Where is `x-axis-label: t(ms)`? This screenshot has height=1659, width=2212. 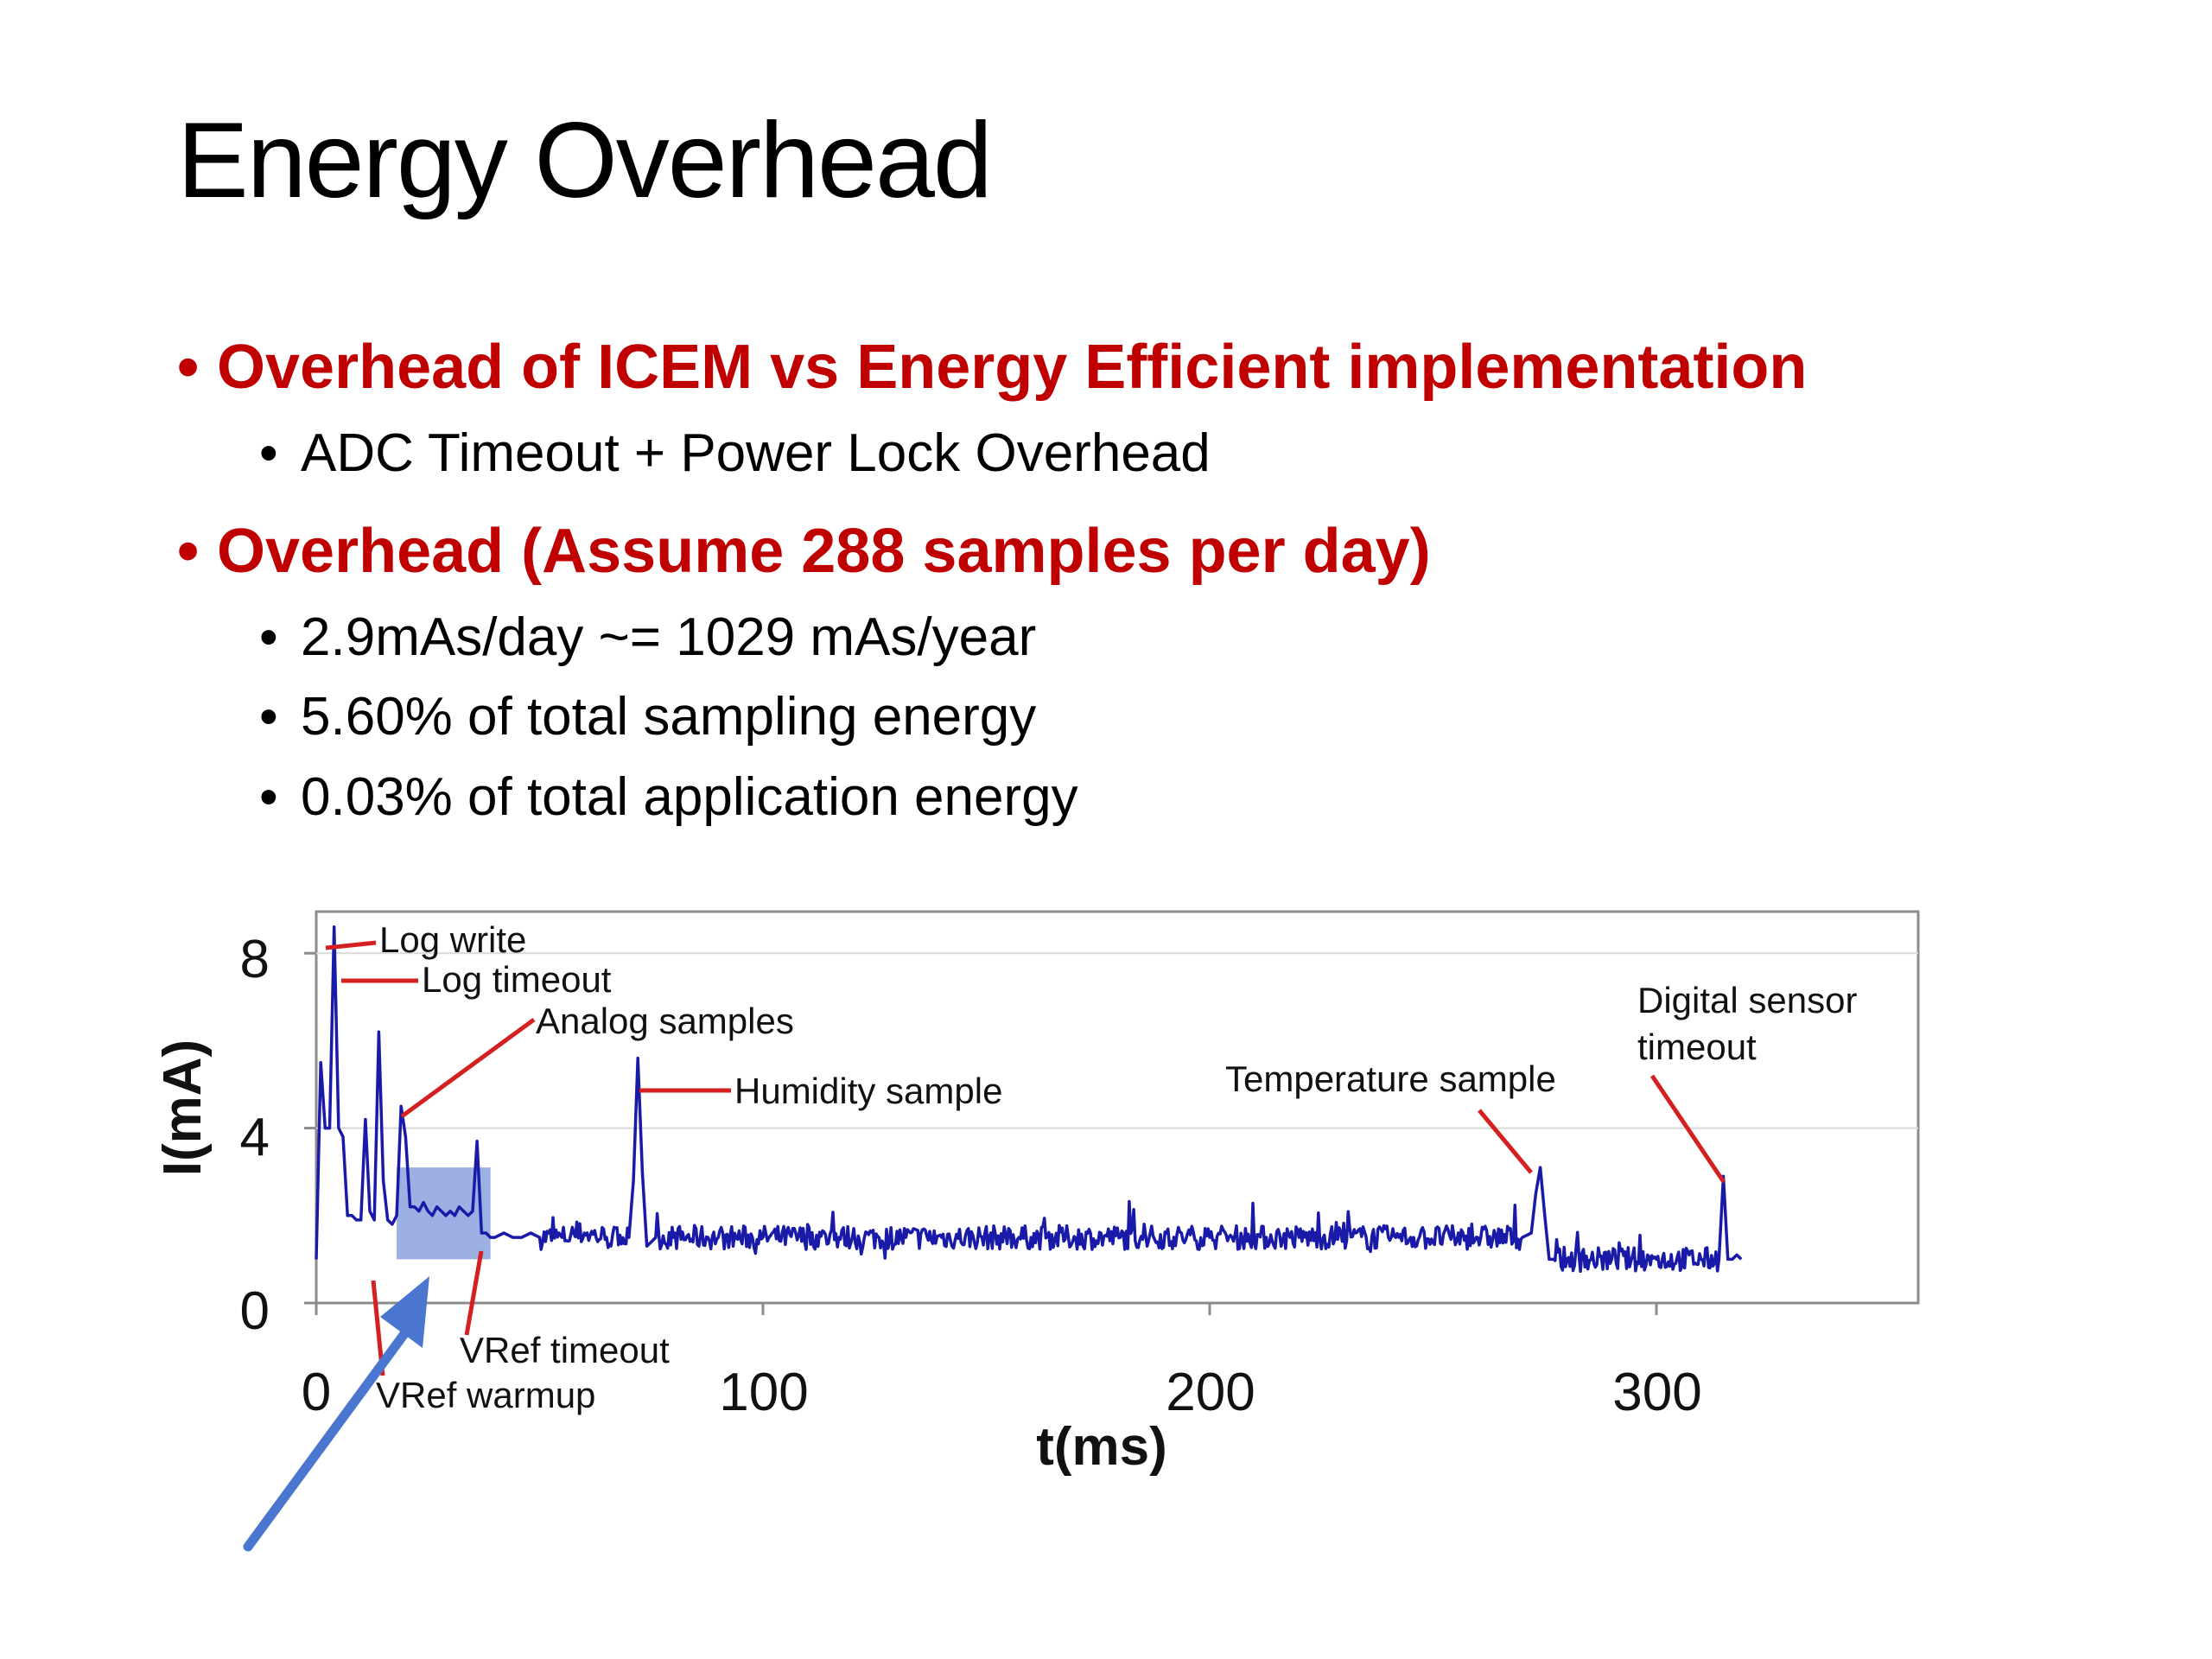 x-axis-label: t(ms) is located at coordinates (1101, 1447).